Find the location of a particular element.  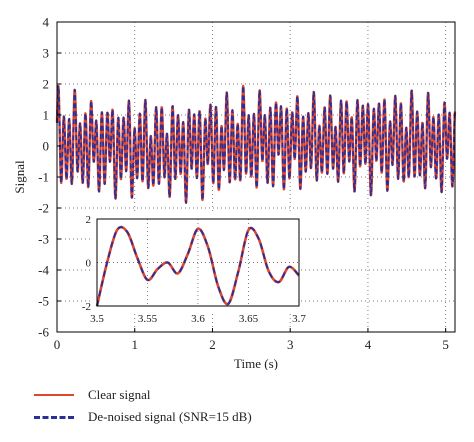

inset-x-tick-label: 3.55 is located at coordinates (148, 319).